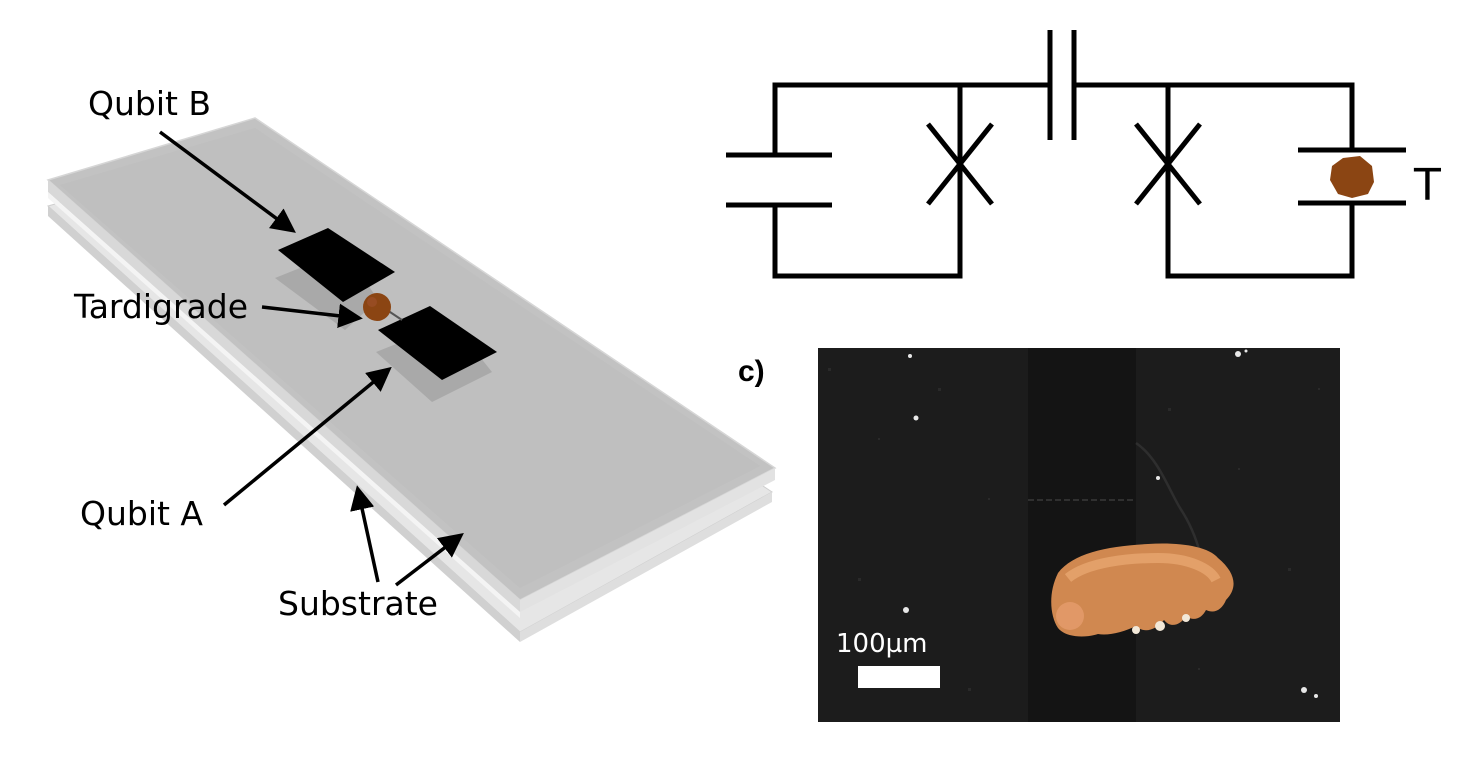 This screenshot has width=1460, height=765. I want to click on tardigrade-arrow, so click(312, 315).